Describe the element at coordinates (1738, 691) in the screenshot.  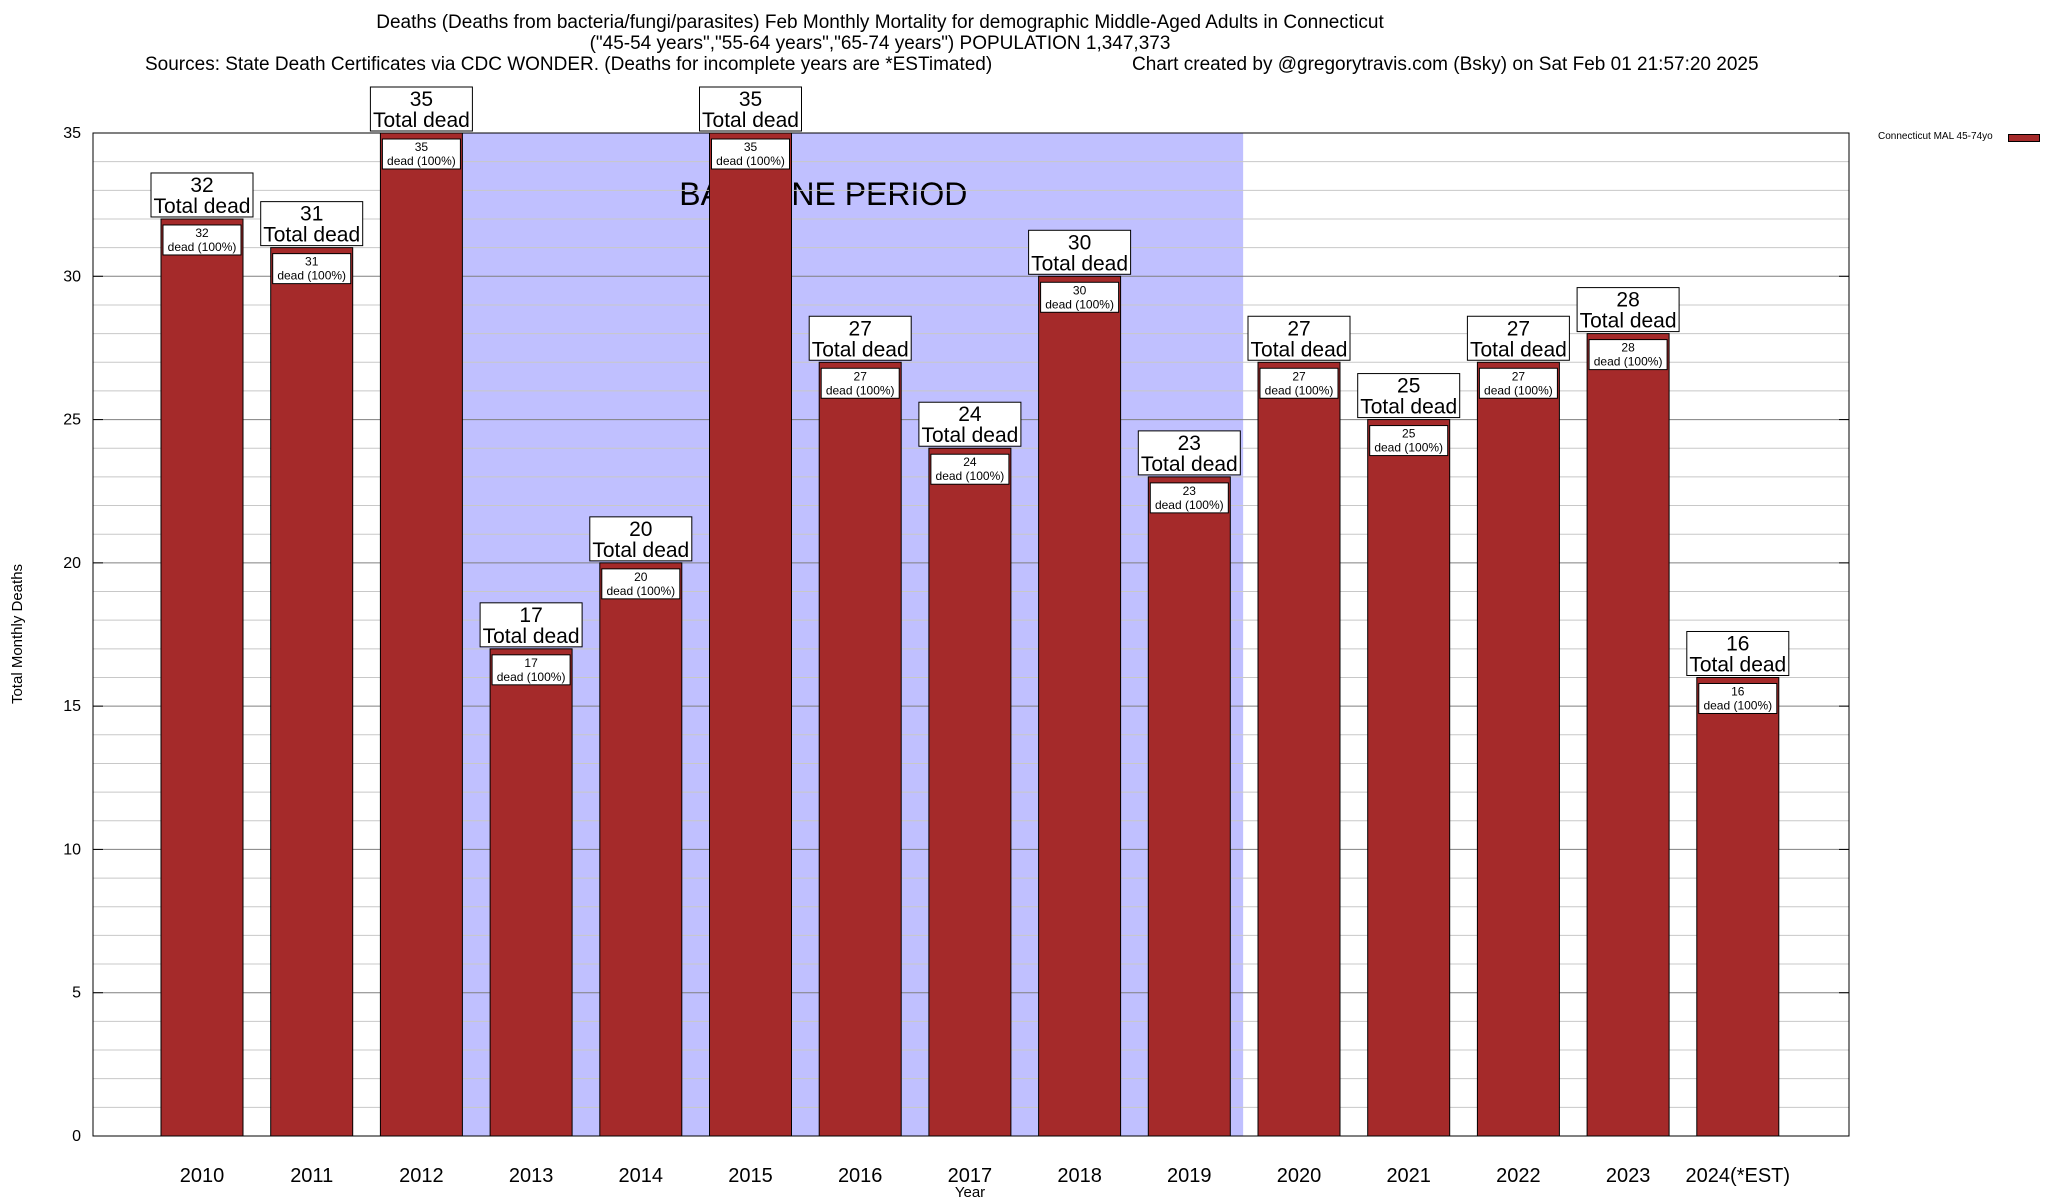
I see `inner-label-count: 16` at that location.